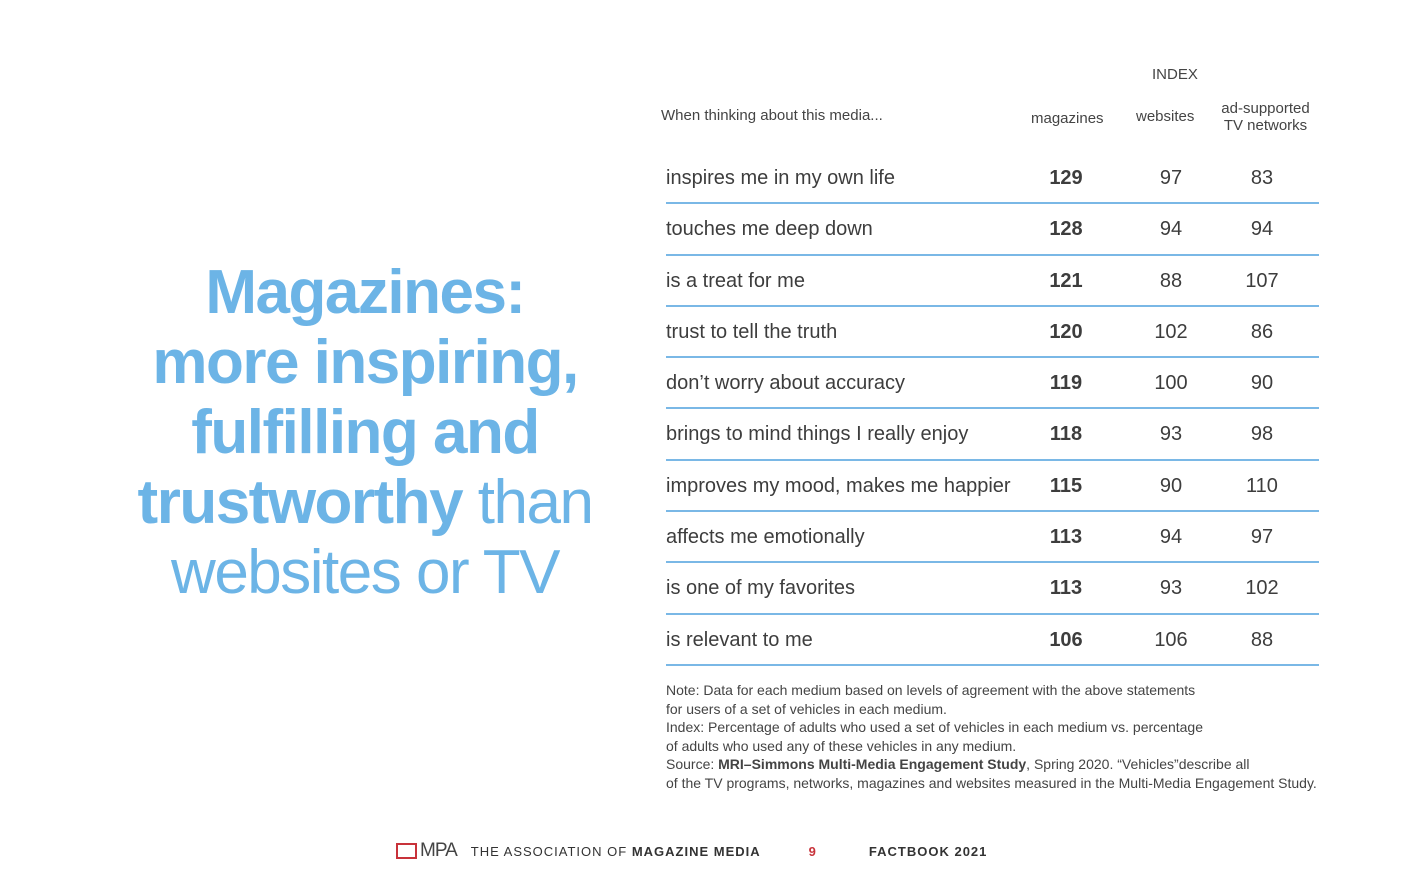  I want to click on magazines-value: 119, so click(1066, 383).